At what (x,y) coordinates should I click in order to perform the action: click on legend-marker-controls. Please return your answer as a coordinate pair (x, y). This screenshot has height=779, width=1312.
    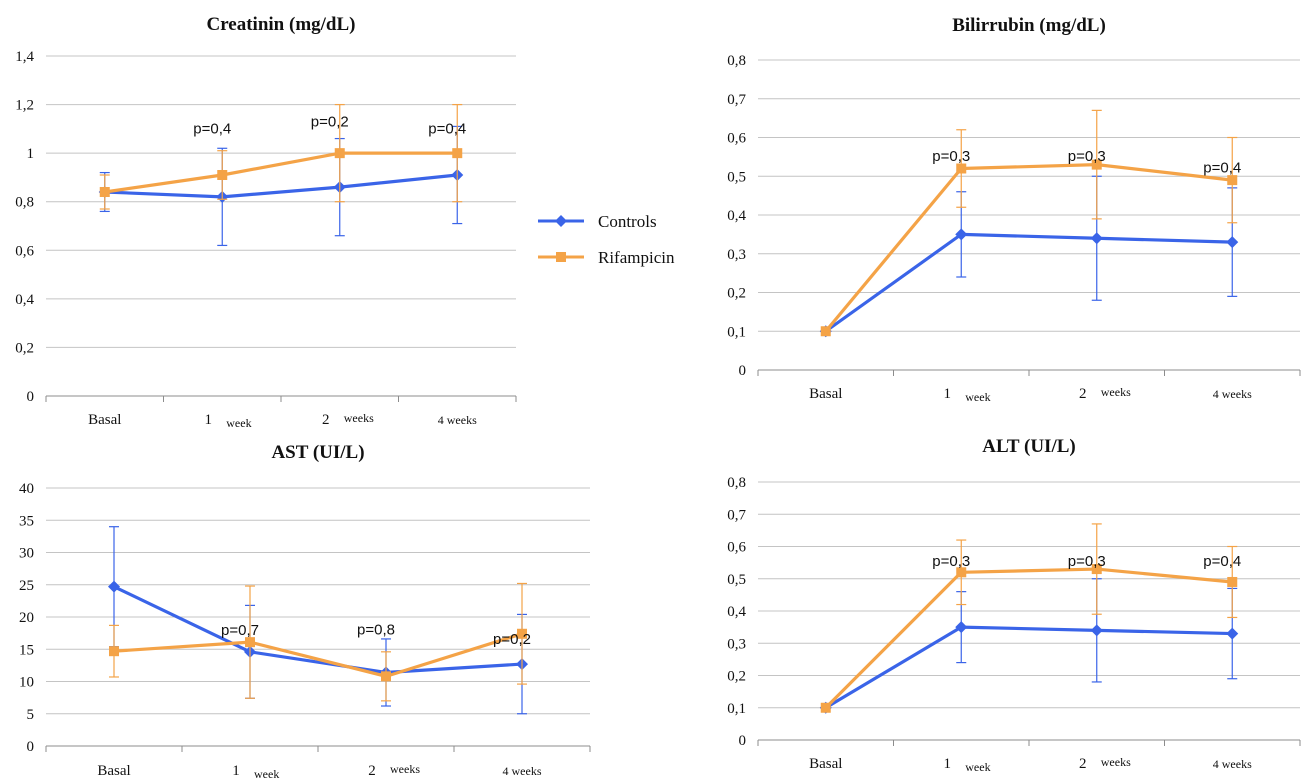
    Looking at the image, I should click on (561, 221).